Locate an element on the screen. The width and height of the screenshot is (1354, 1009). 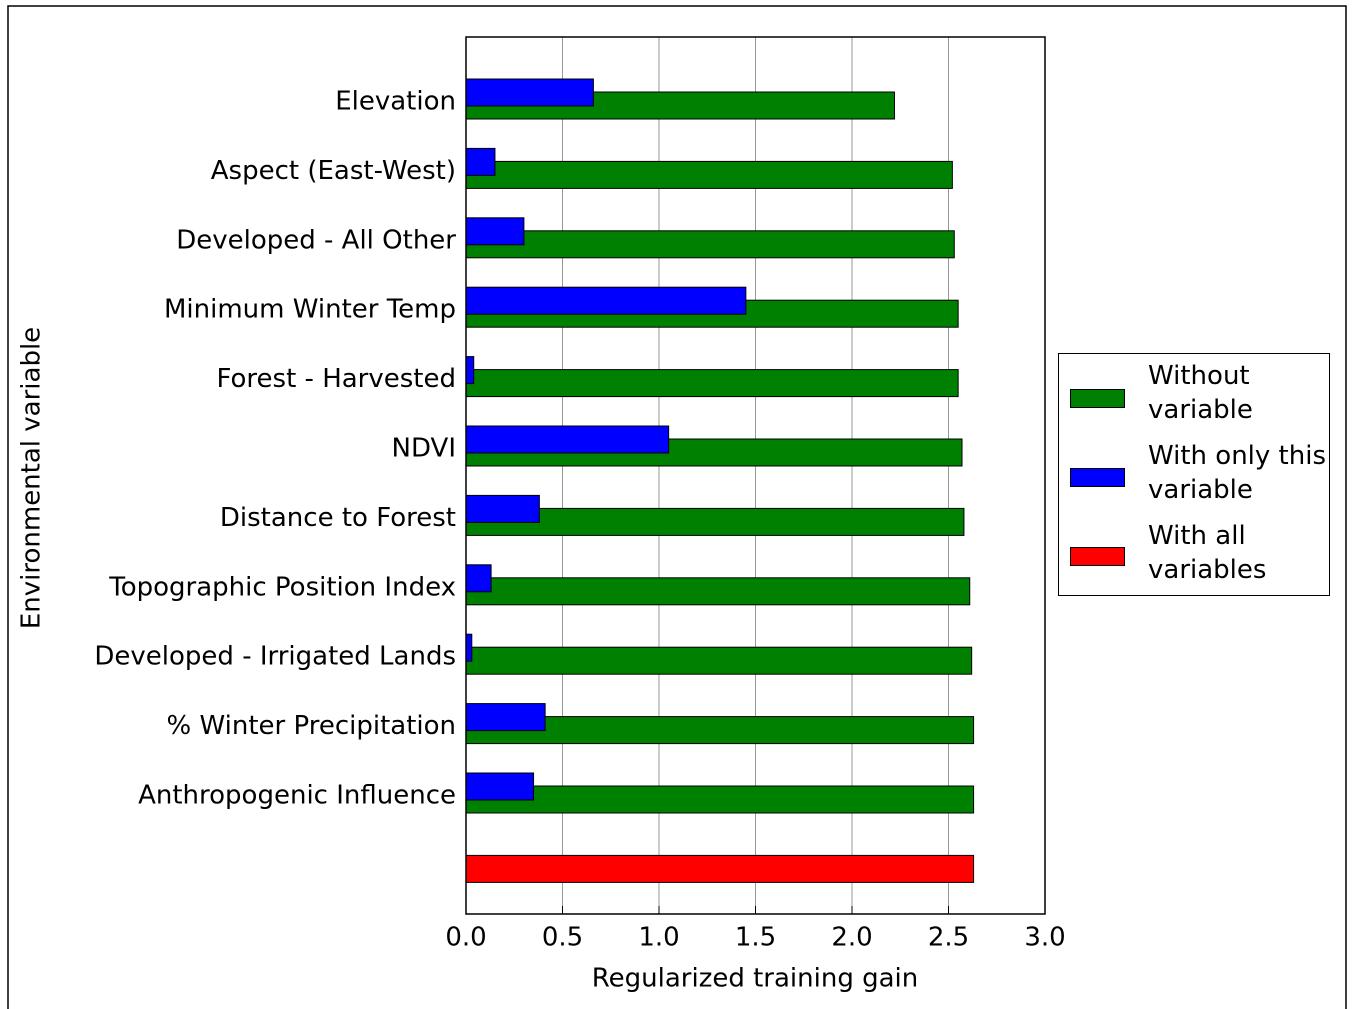
y-tick-label: Minimum Winter Temp is located at coordinates (310, 310).